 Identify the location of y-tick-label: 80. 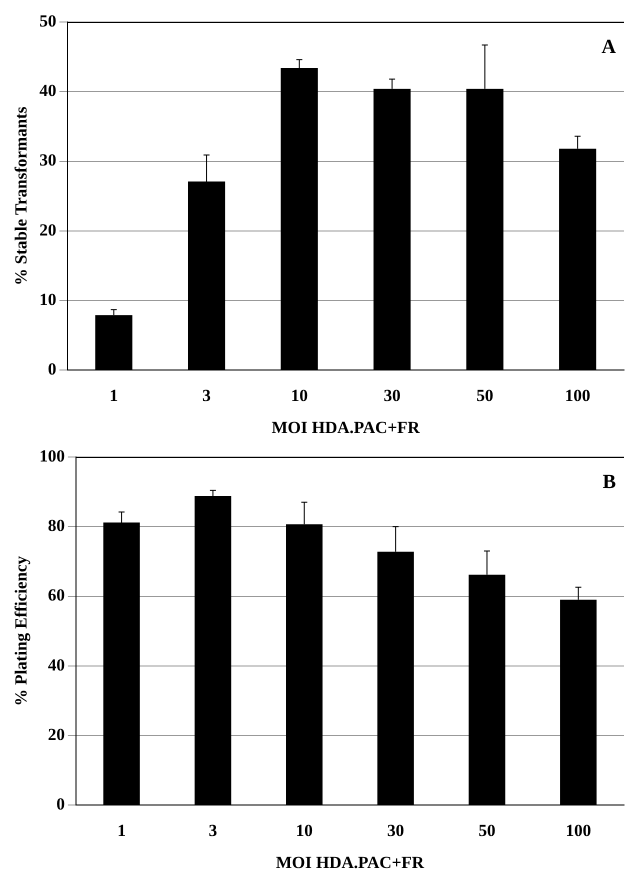
(56, 526).